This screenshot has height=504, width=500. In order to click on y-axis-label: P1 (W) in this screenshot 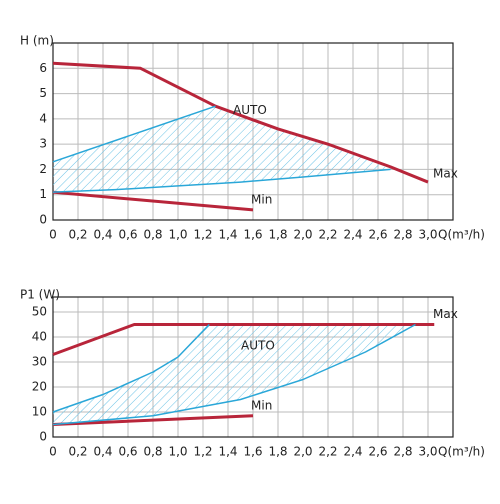, I will do `click(40, 295)`.